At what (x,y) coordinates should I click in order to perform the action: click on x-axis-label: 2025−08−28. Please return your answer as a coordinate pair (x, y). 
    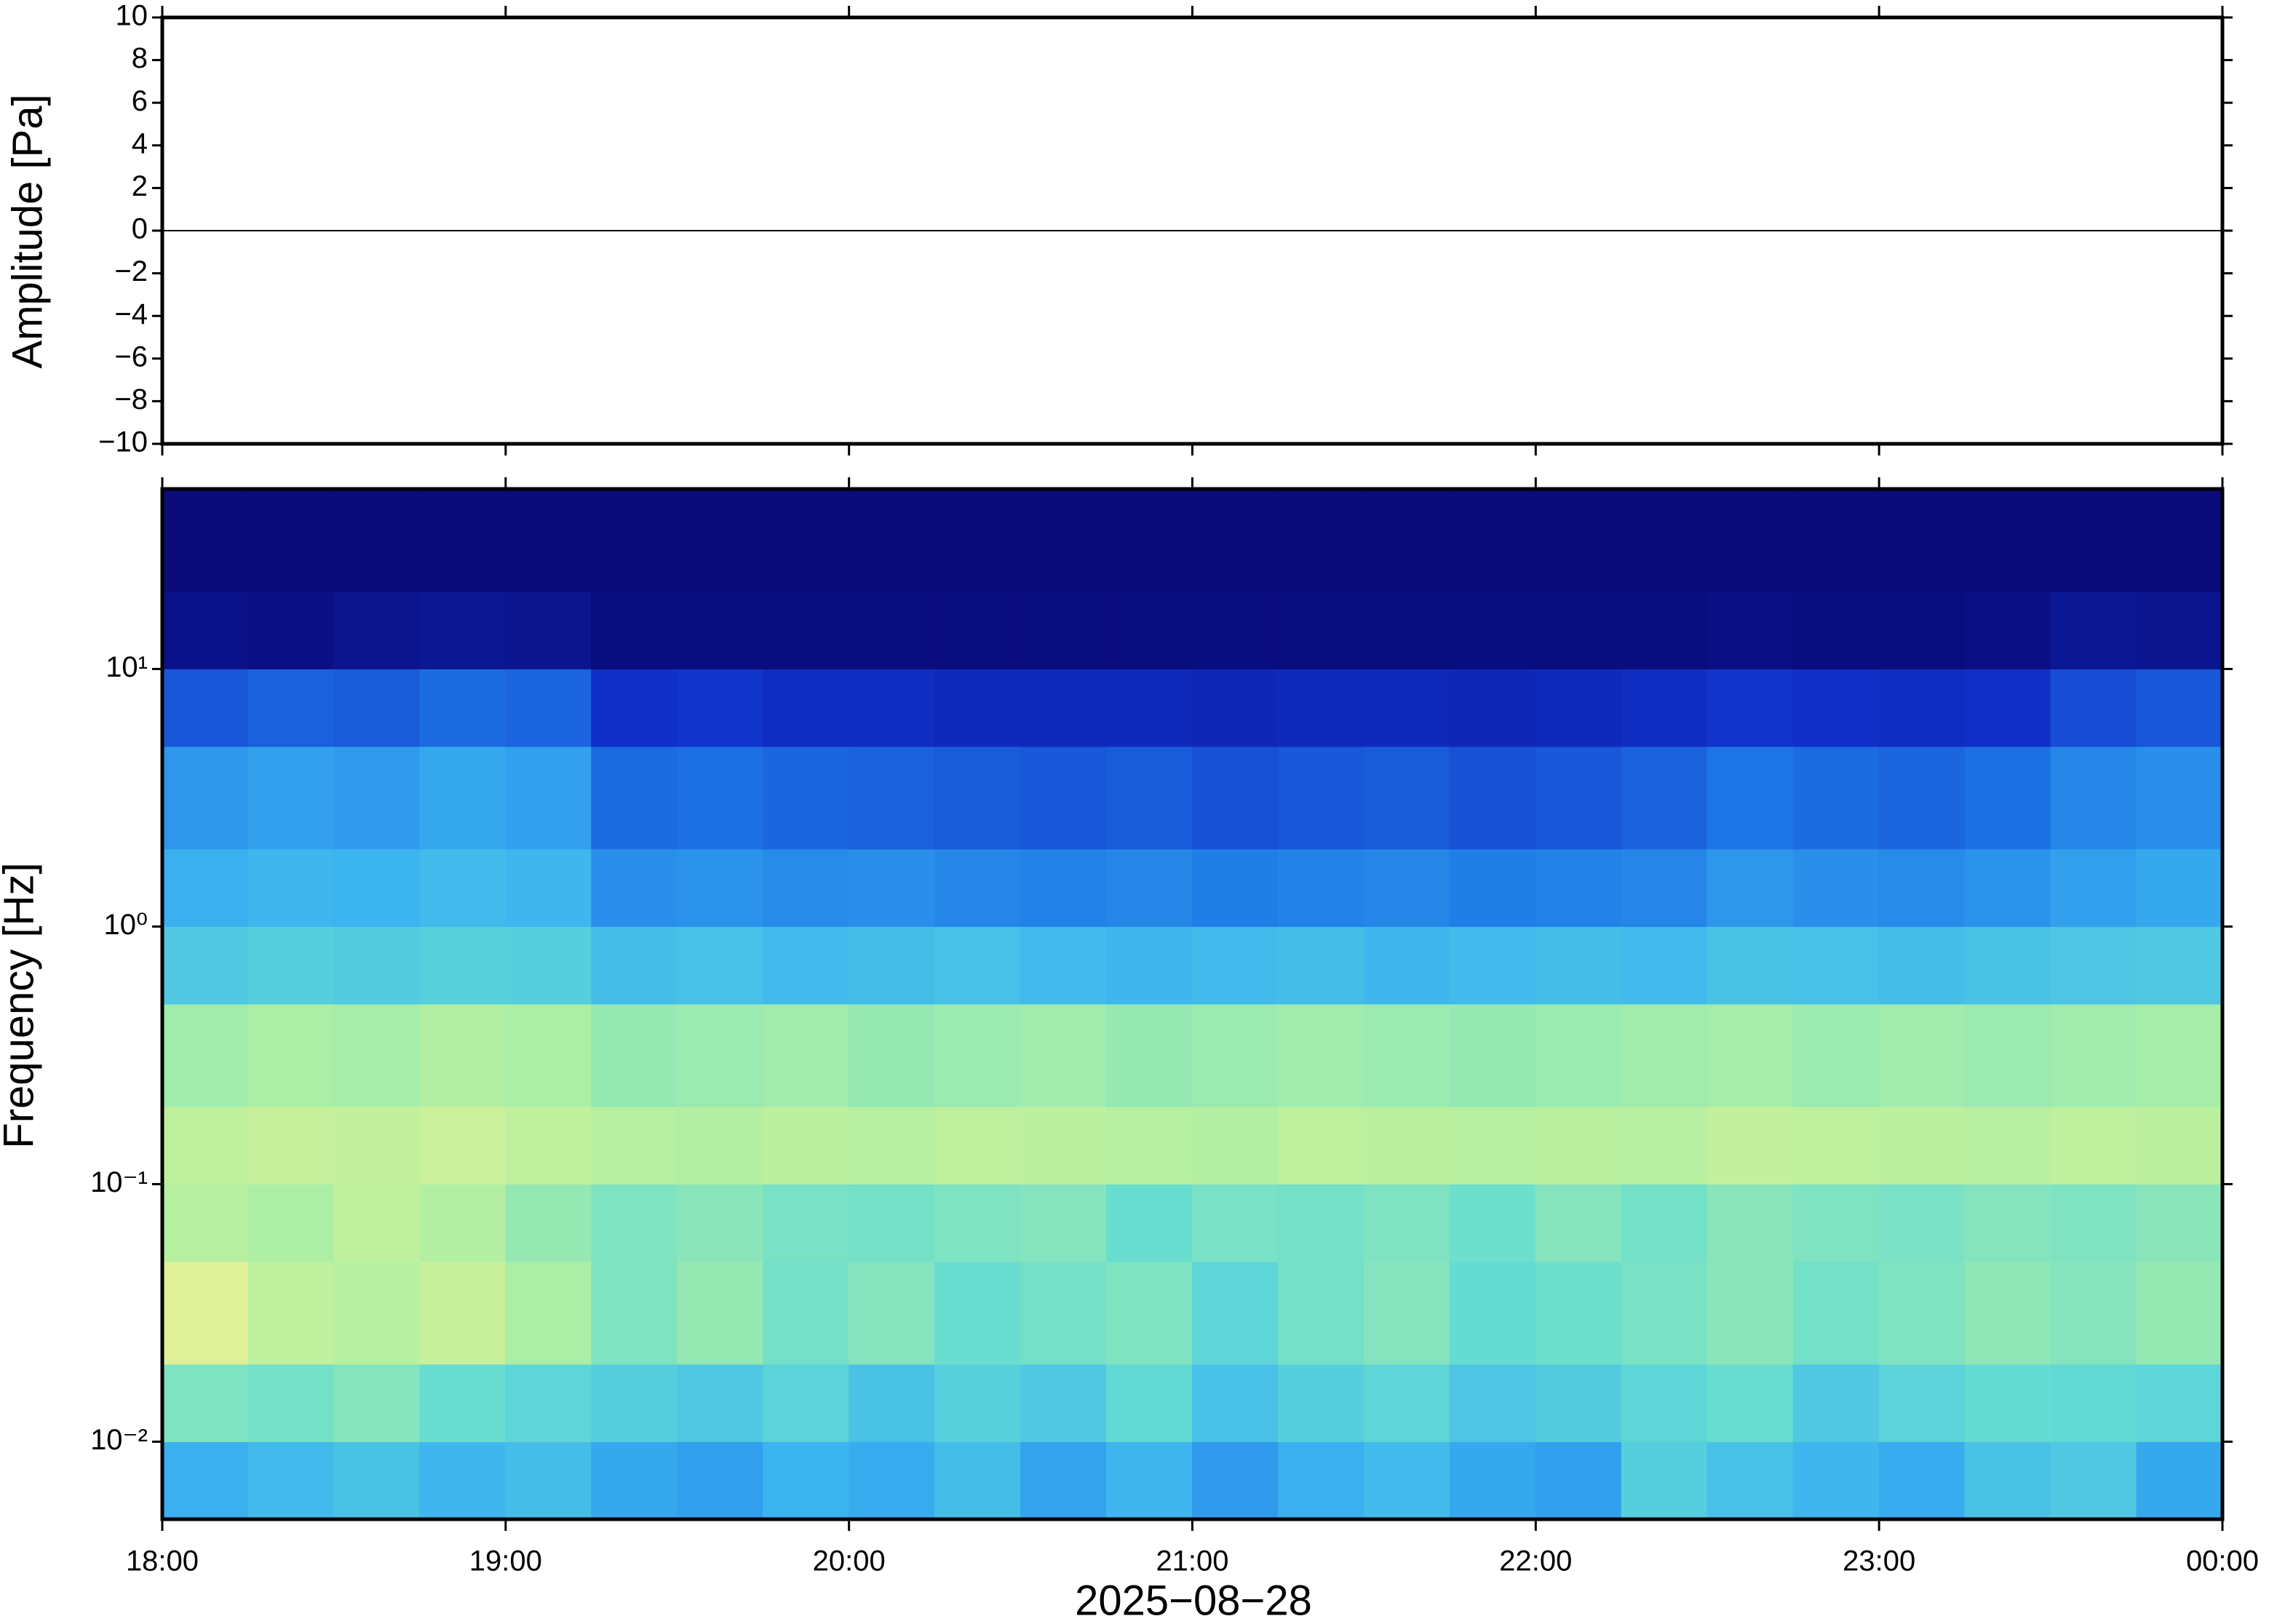
    Looking at the image, I should click on (1193, 1600).